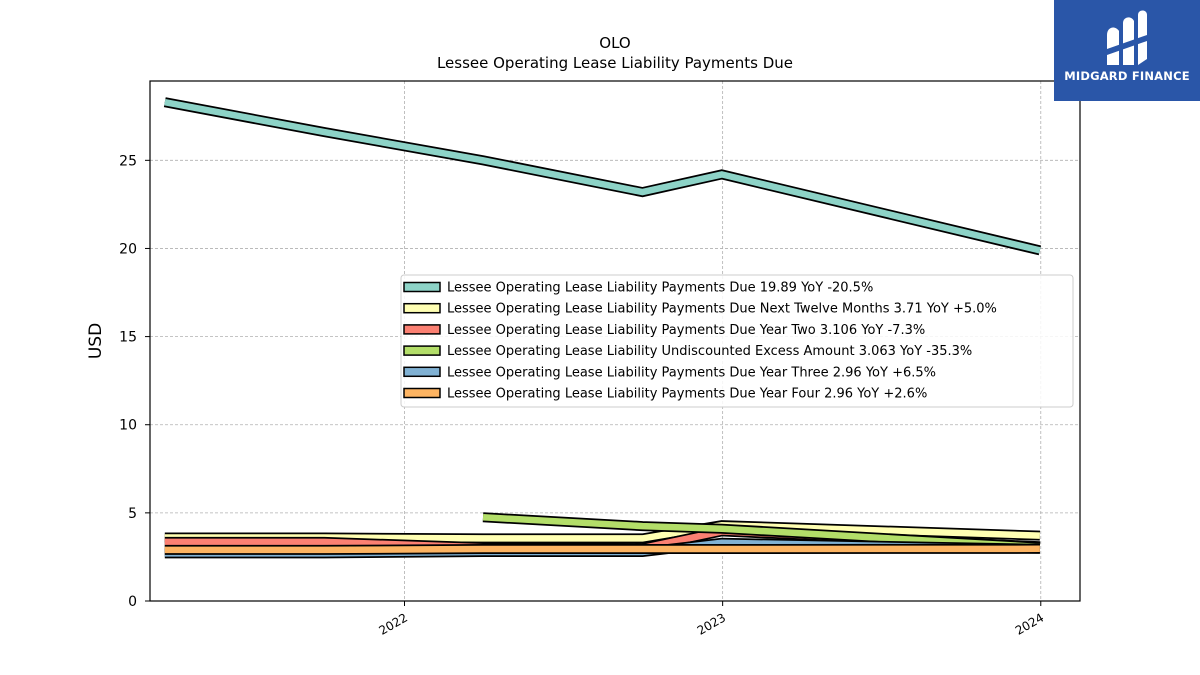 This screenshot has width=1200, height=675. What do you see at coordinates (96, 341) in the screenshot?
I see `y-axis-label: USD` at bounding box center [96, 341].